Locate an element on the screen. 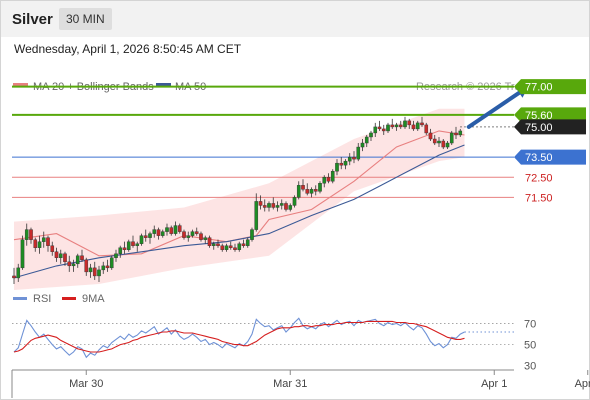 The height and width of the screenshot is (400, 590). rsi-series-9ma is located at coordinates (239, 336).